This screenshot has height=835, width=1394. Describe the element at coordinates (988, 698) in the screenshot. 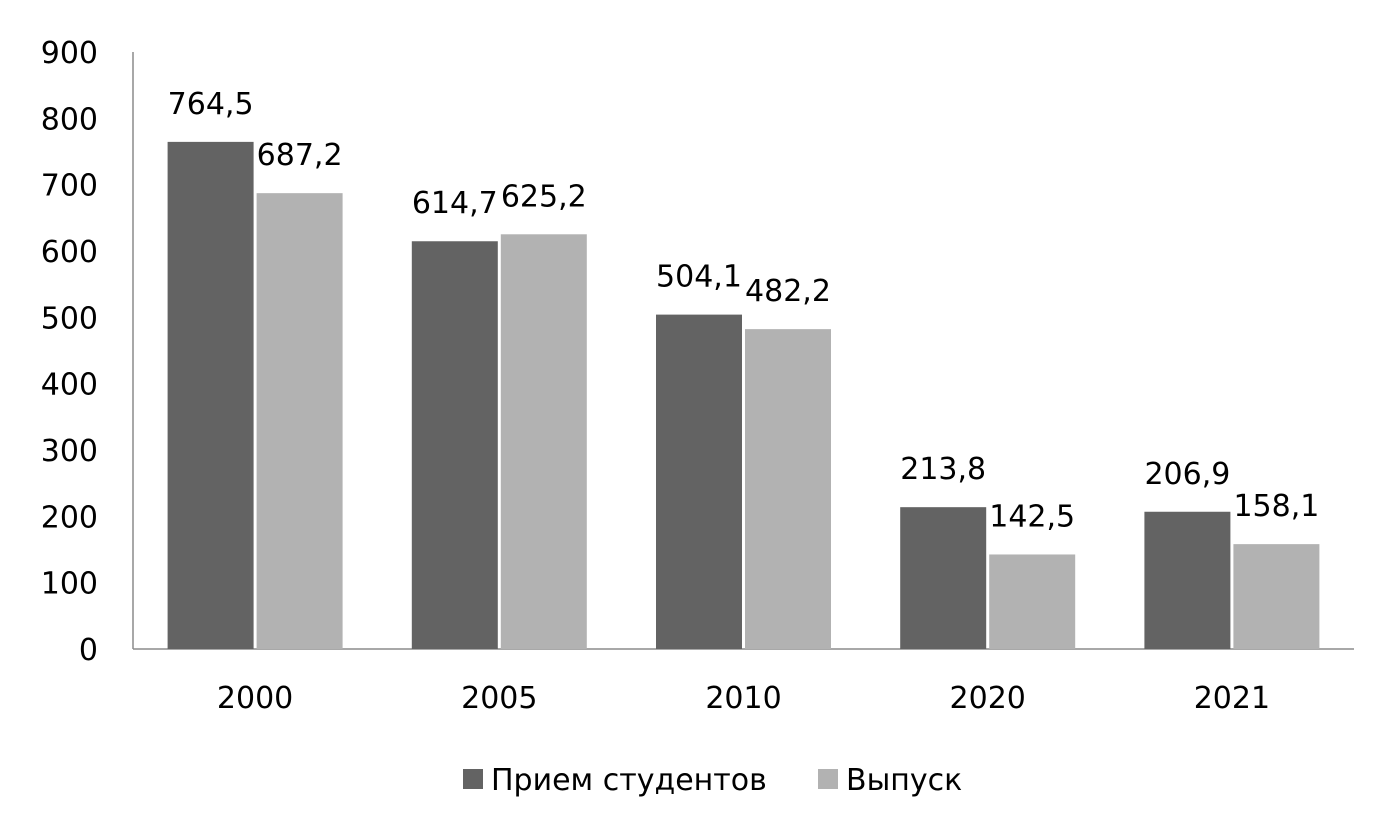

I see `x-tick-label: 2020` at that location.